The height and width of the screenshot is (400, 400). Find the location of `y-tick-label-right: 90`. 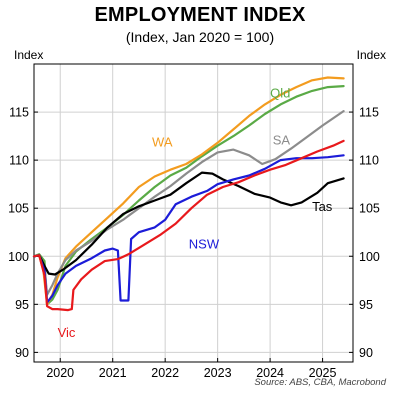

y-tick-label-right: 90 is located at coordinates (366, 353).